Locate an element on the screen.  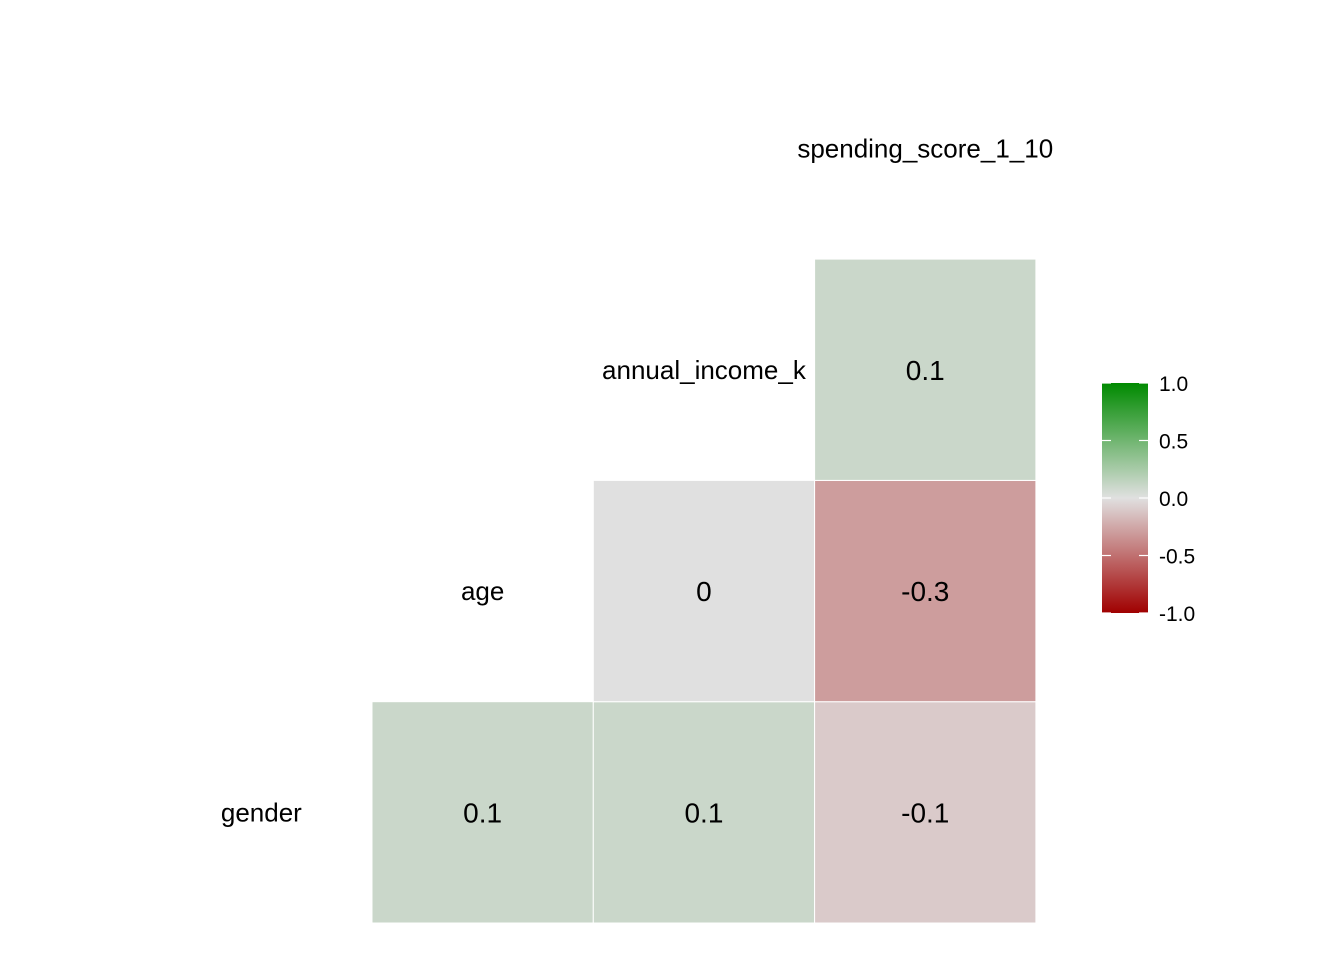
variable-label-annual-income-k: annual_income_k is located at coordinates (704, 370).